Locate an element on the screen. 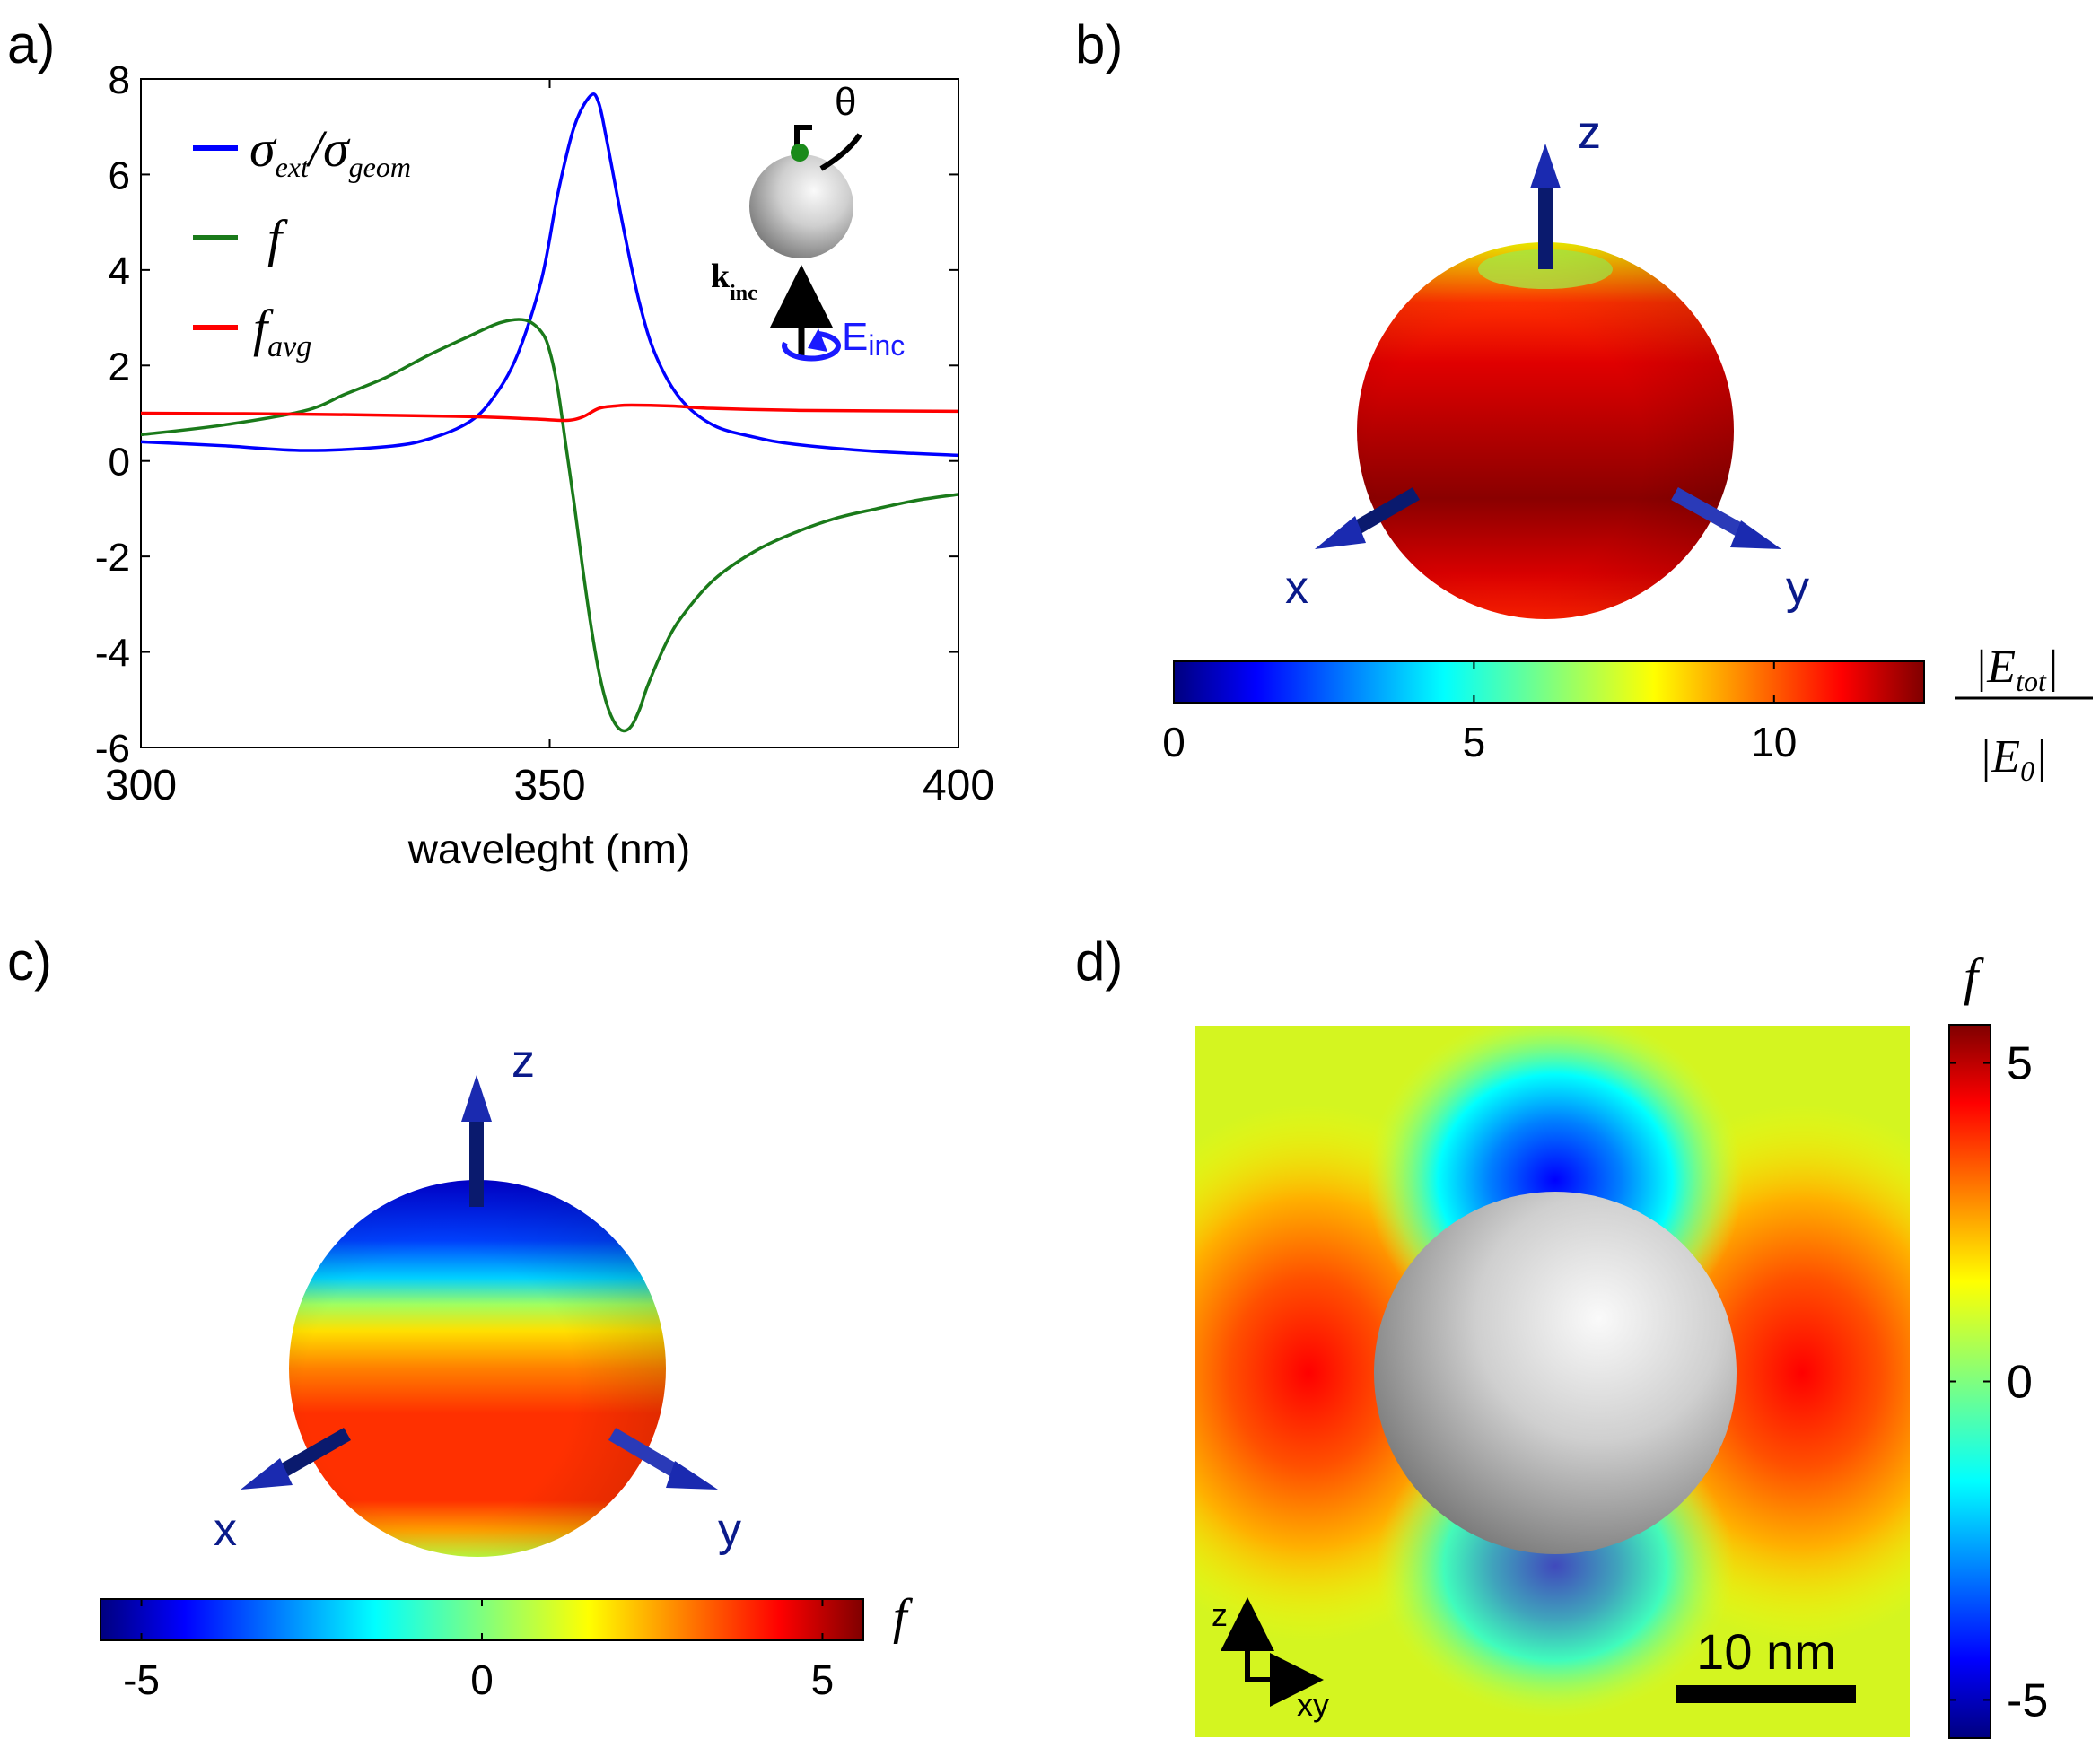 The height and width of the screenshot is (1748, 2100). panel-d-label: d) is located at coordinates (1099, 962).